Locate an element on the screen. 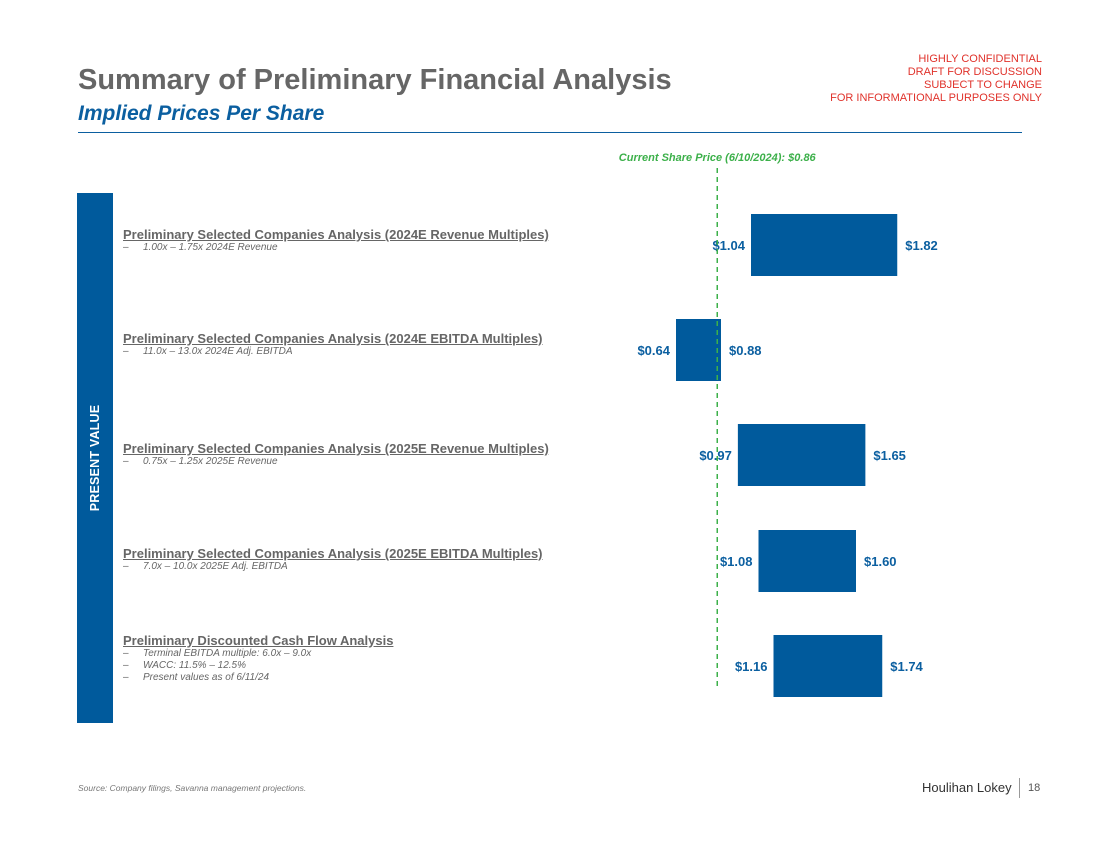 The width and height of the screenshot is (1100, 849). analysis-detail: – WACC: 11.5% – 12.5% is located at coordinates (185, 665).